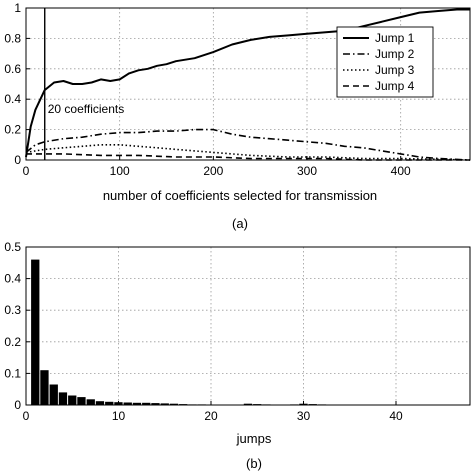 This screenshot has width=474, height=474. I want to click on panel-a-ytick-label: 0, so click(17, 160).